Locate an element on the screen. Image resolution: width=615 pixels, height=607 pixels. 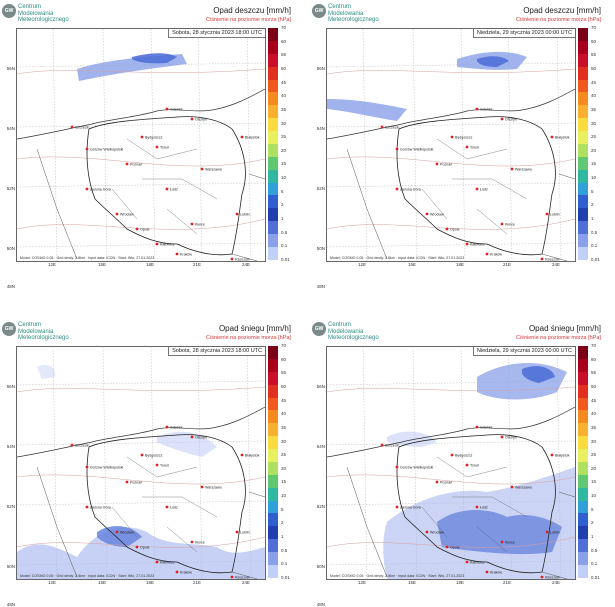
legend-label: 25 is located at coordinates (594, 455).